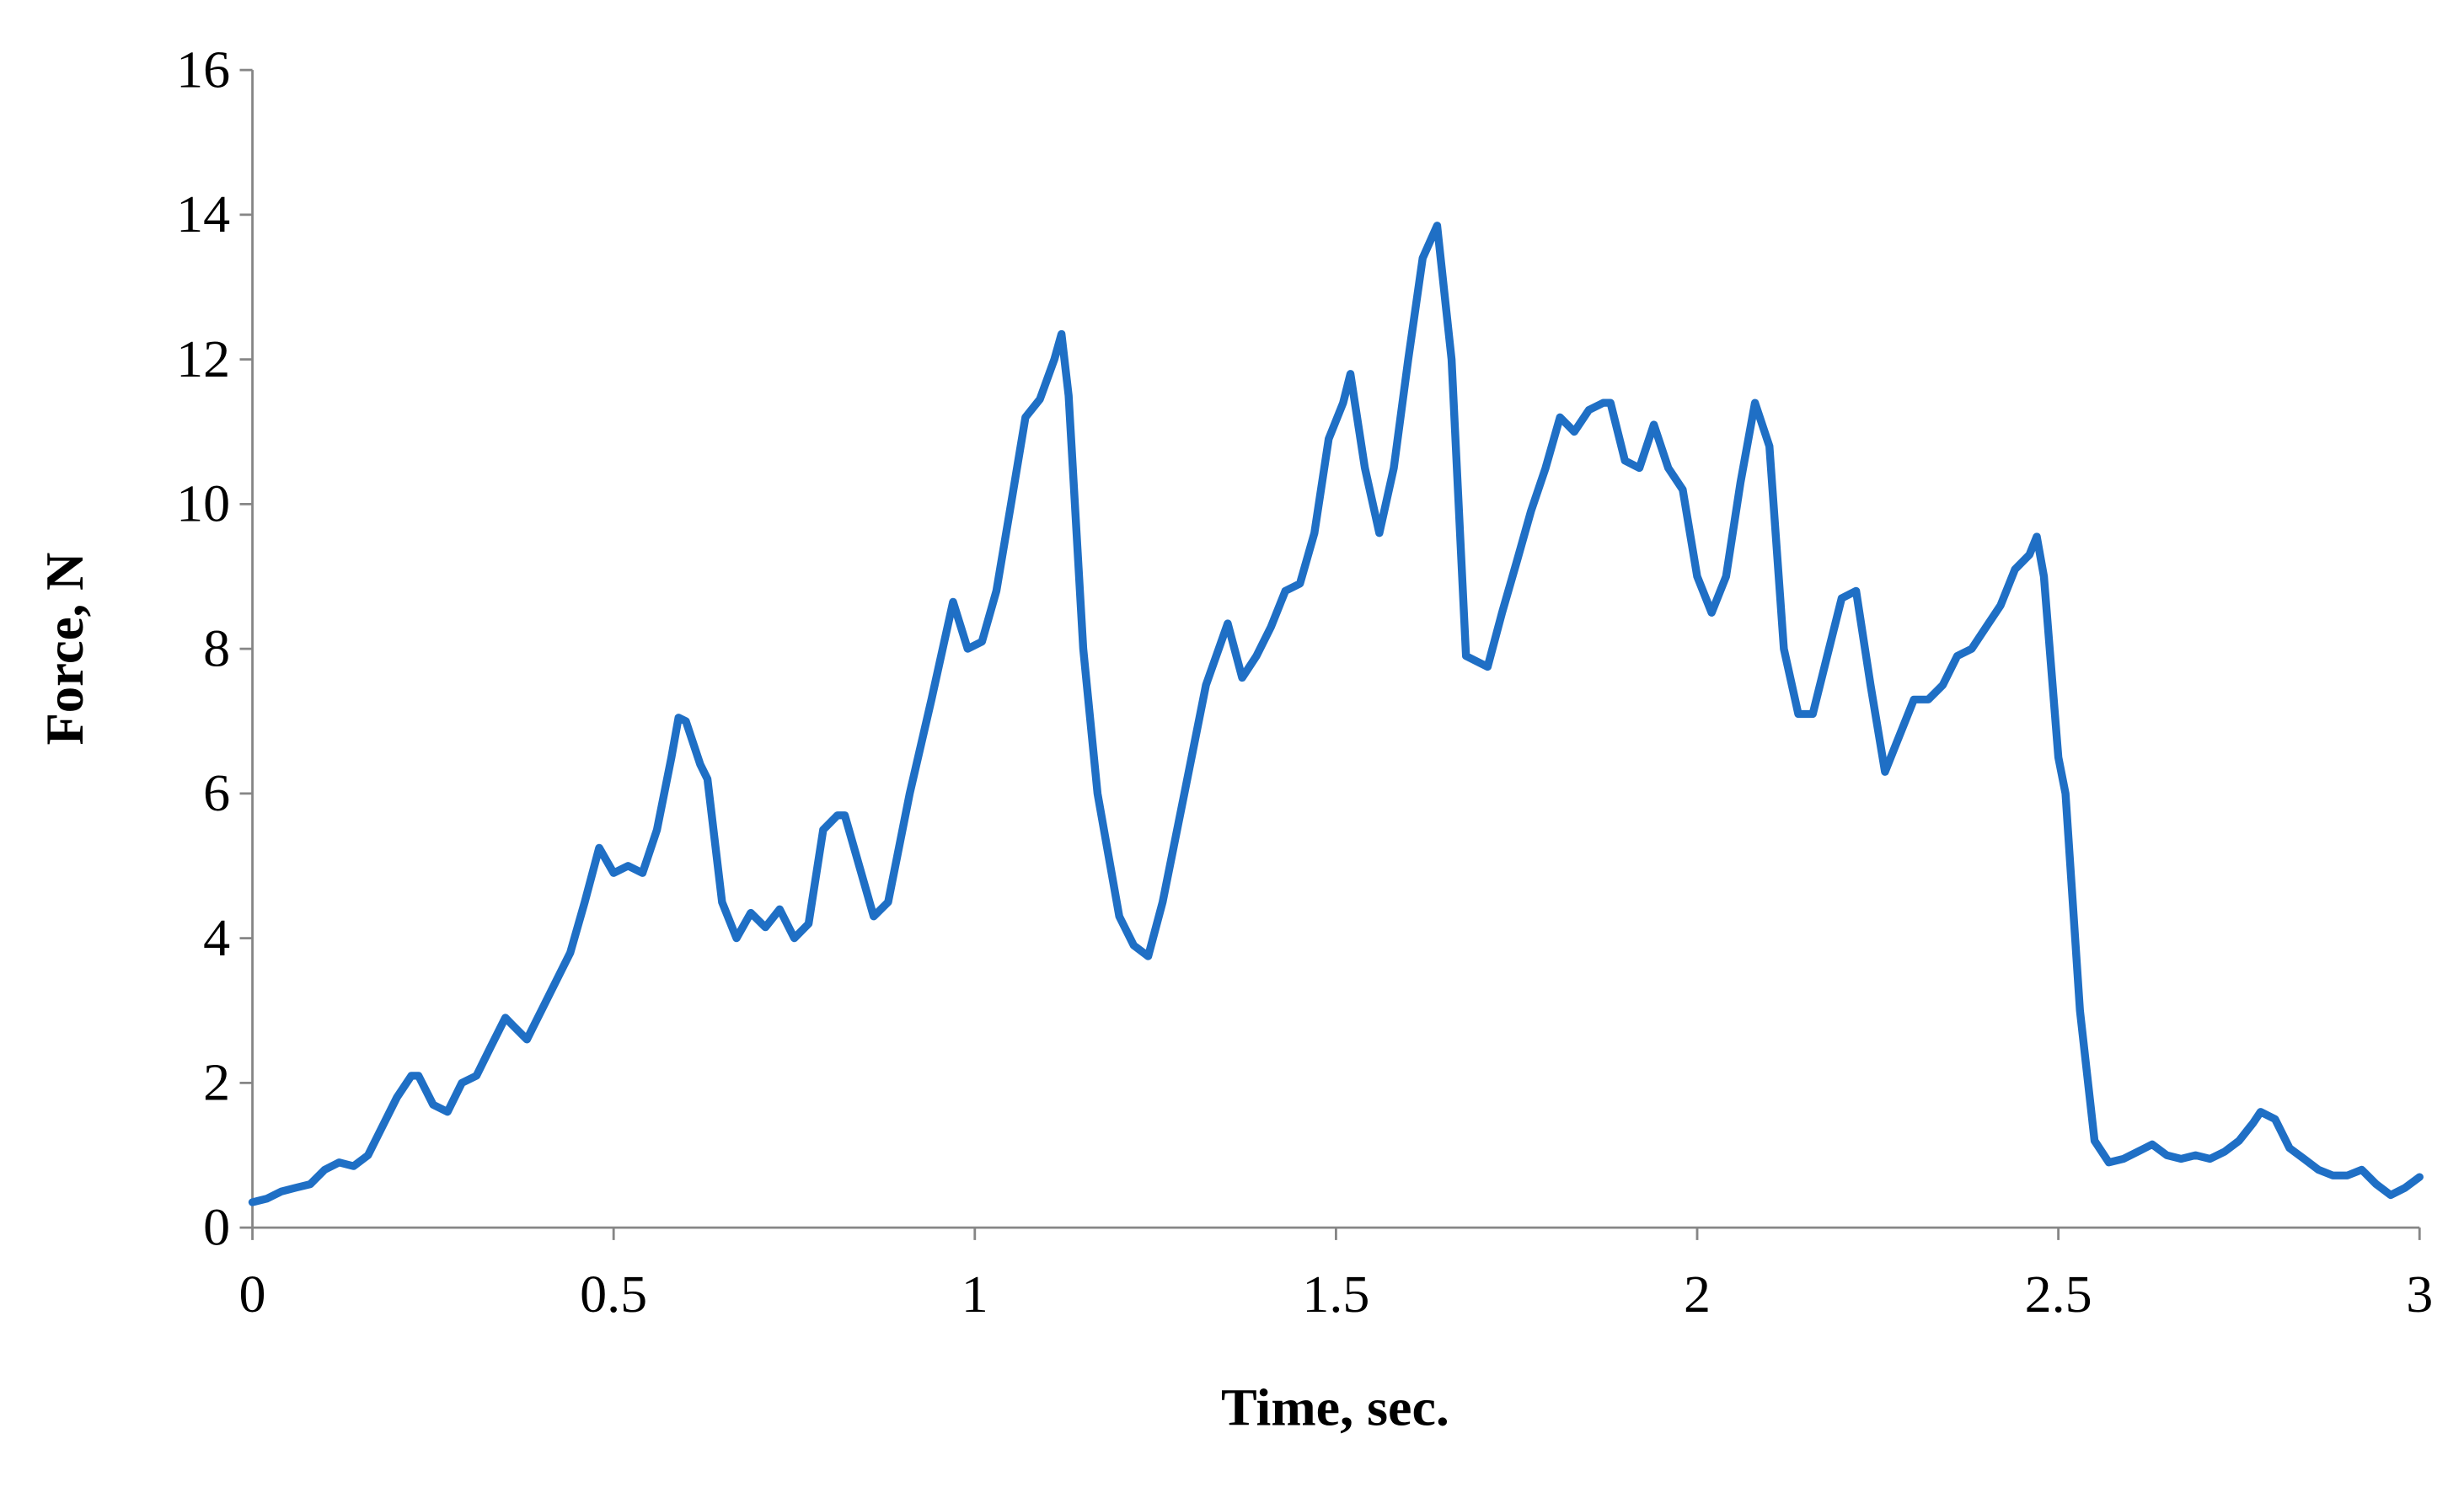 The image size is (2464, 1503). Describe the element at coordinates (216, 1081) in the screenshot. I see `y-tick-label: 2` at that location.